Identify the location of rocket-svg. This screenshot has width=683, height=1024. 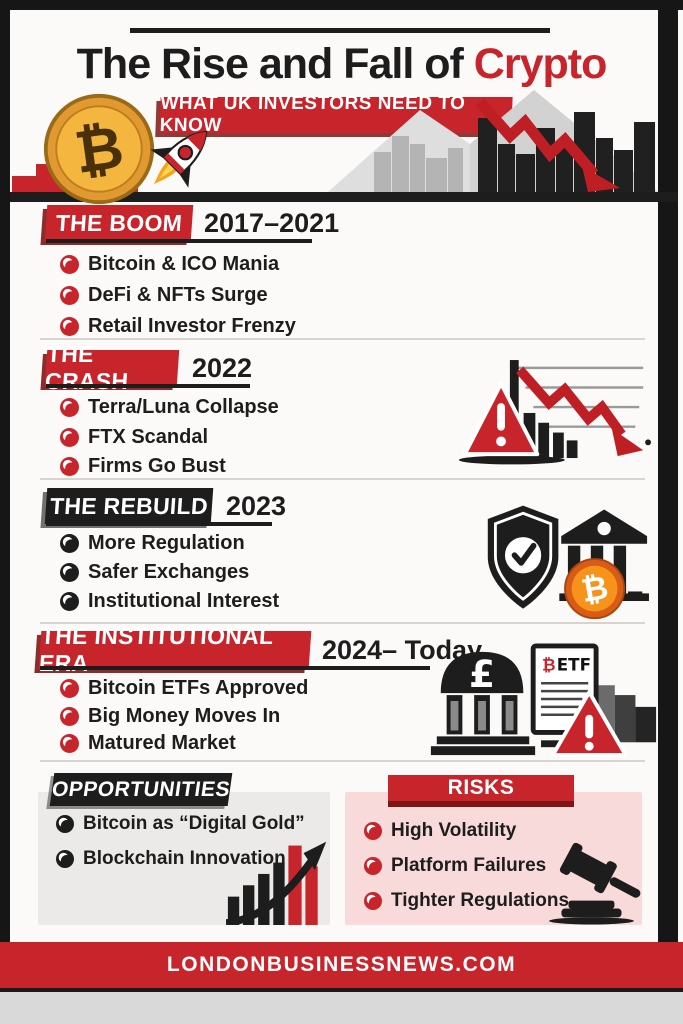
(179, 159).